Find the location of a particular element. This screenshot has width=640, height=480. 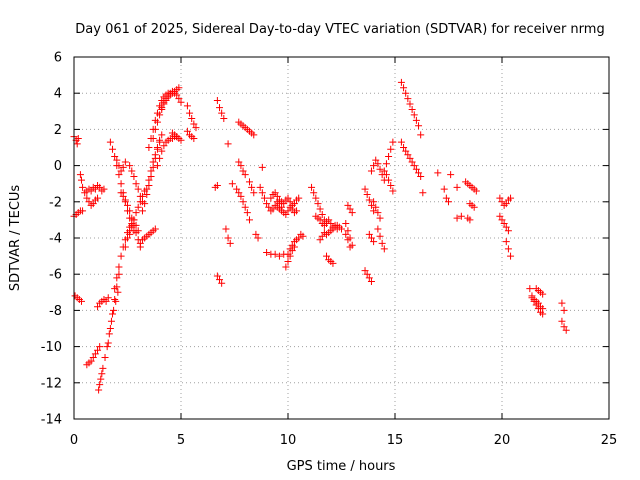

series-t4 is located at coordinates (94, 189).